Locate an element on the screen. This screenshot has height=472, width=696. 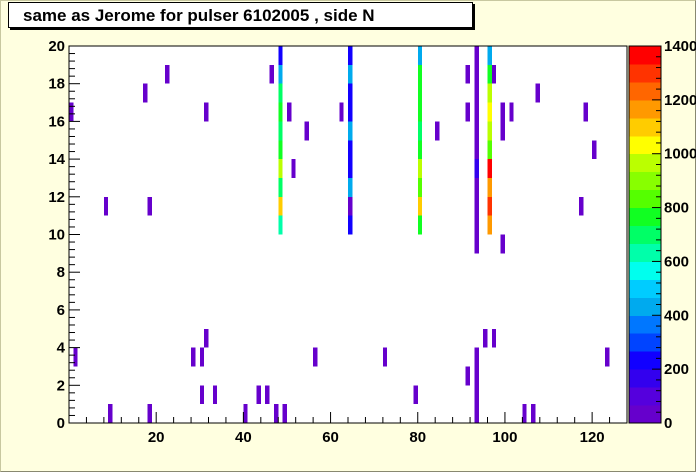
color-scale-label: 1400 is located at coordinates (680, 46).